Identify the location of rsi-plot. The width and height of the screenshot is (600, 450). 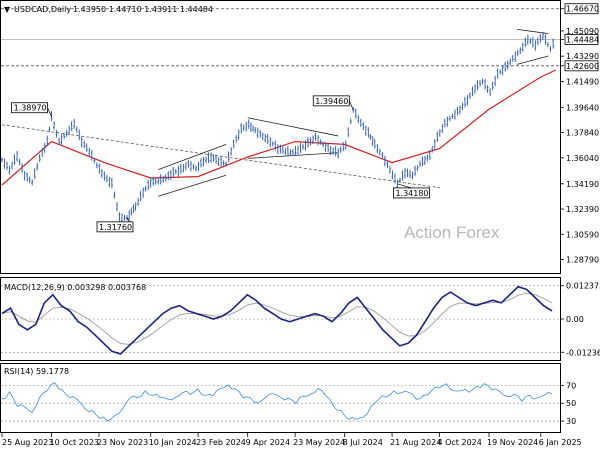
(280, 402).